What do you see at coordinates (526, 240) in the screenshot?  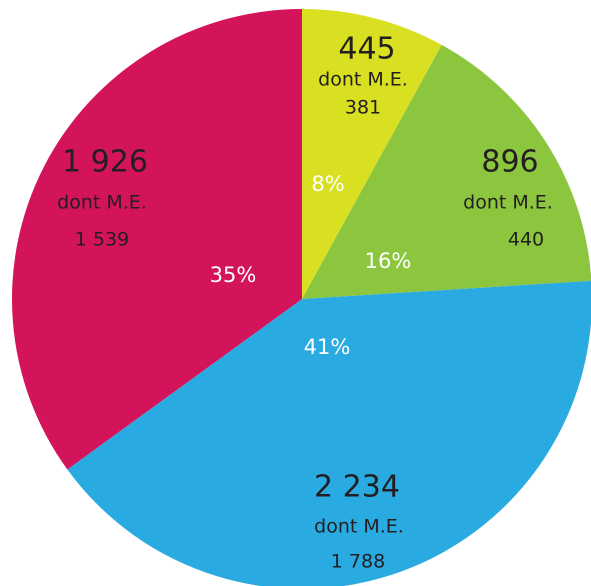 I see `sub-count-label: 440` at bounding box center [526, 240].